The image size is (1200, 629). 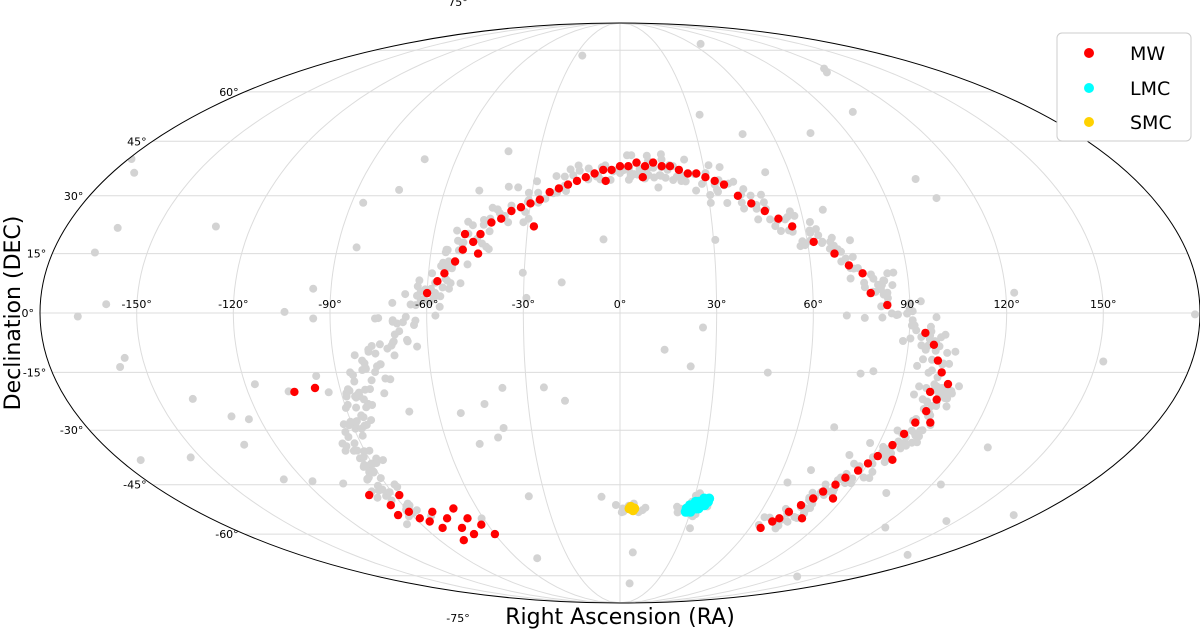 What do you see at coordinates (709, 498) in the screenshot?
I see `point-lmc` at bounding box center [709, 498].